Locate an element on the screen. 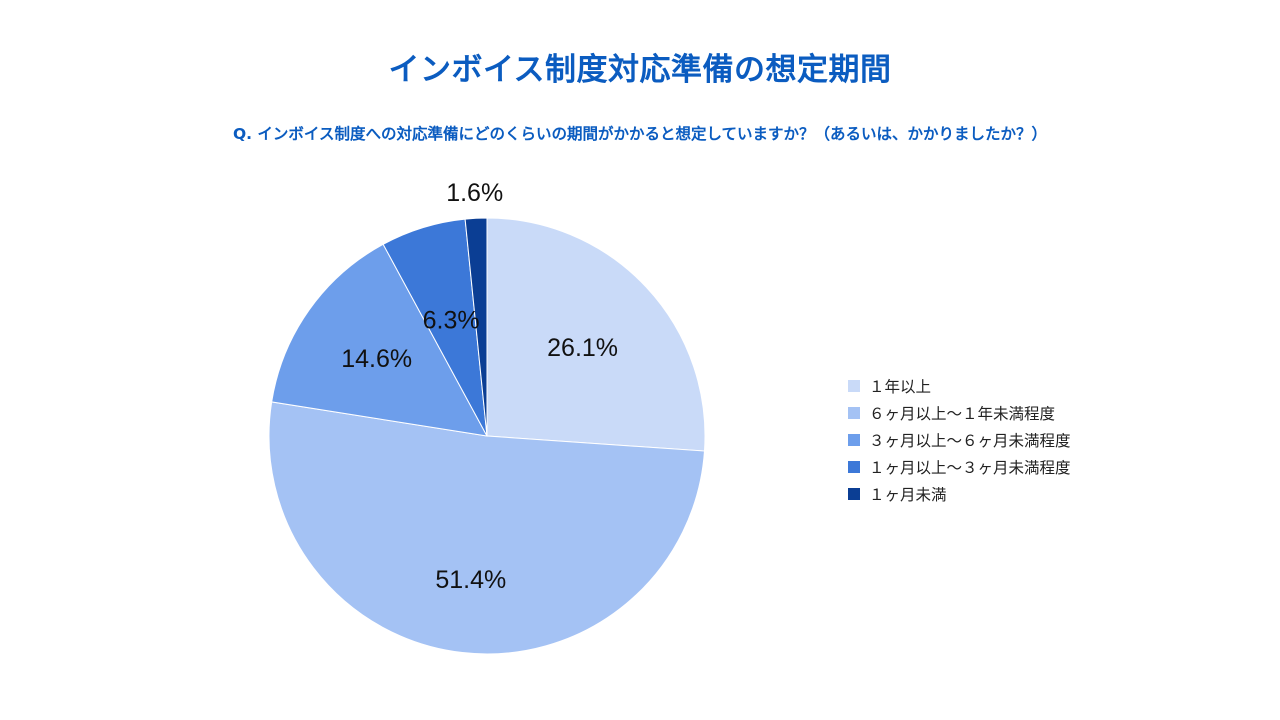  legend-item-4: １ヶ月以上～３ヶ月未満程度 is located at coordinates (959, 466).